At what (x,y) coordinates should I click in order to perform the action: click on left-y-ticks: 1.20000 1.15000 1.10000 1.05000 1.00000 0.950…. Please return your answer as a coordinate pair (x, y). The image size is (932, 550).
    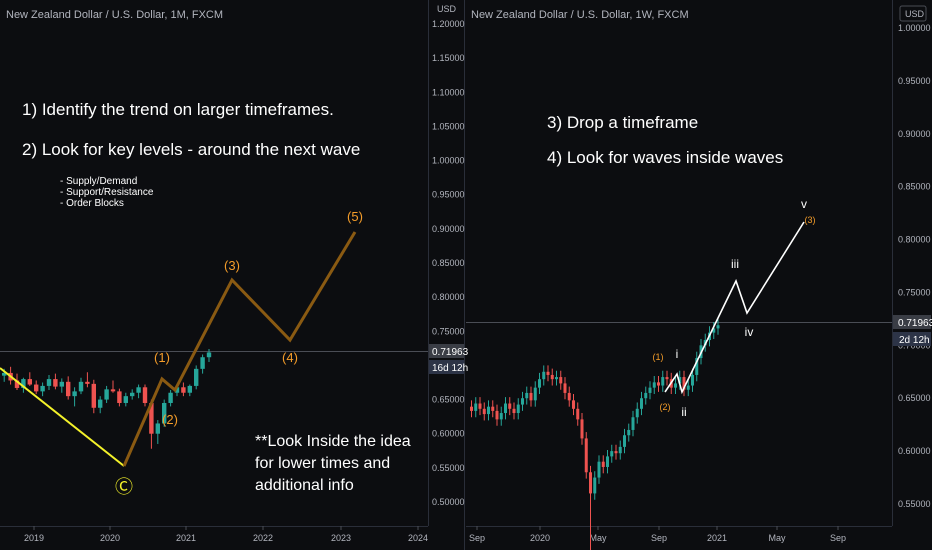
    Looking at the image, I should click on (448, 263).